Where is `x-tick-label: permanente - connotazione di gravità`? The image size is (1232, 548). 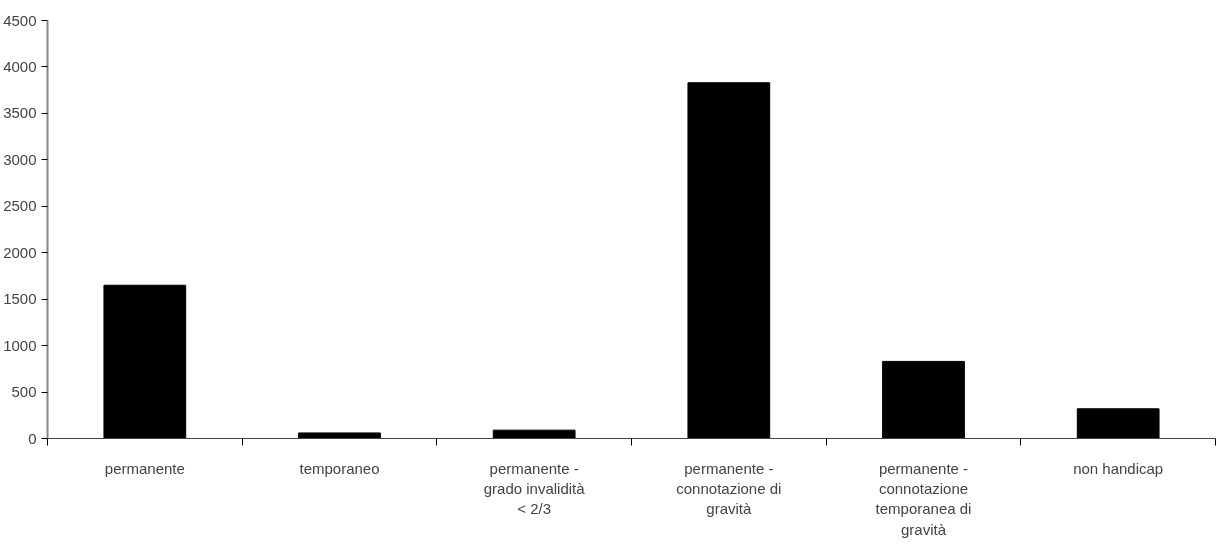 x-tick-label: permanente - connotazione di gravità is located at coordinates (729, 488).